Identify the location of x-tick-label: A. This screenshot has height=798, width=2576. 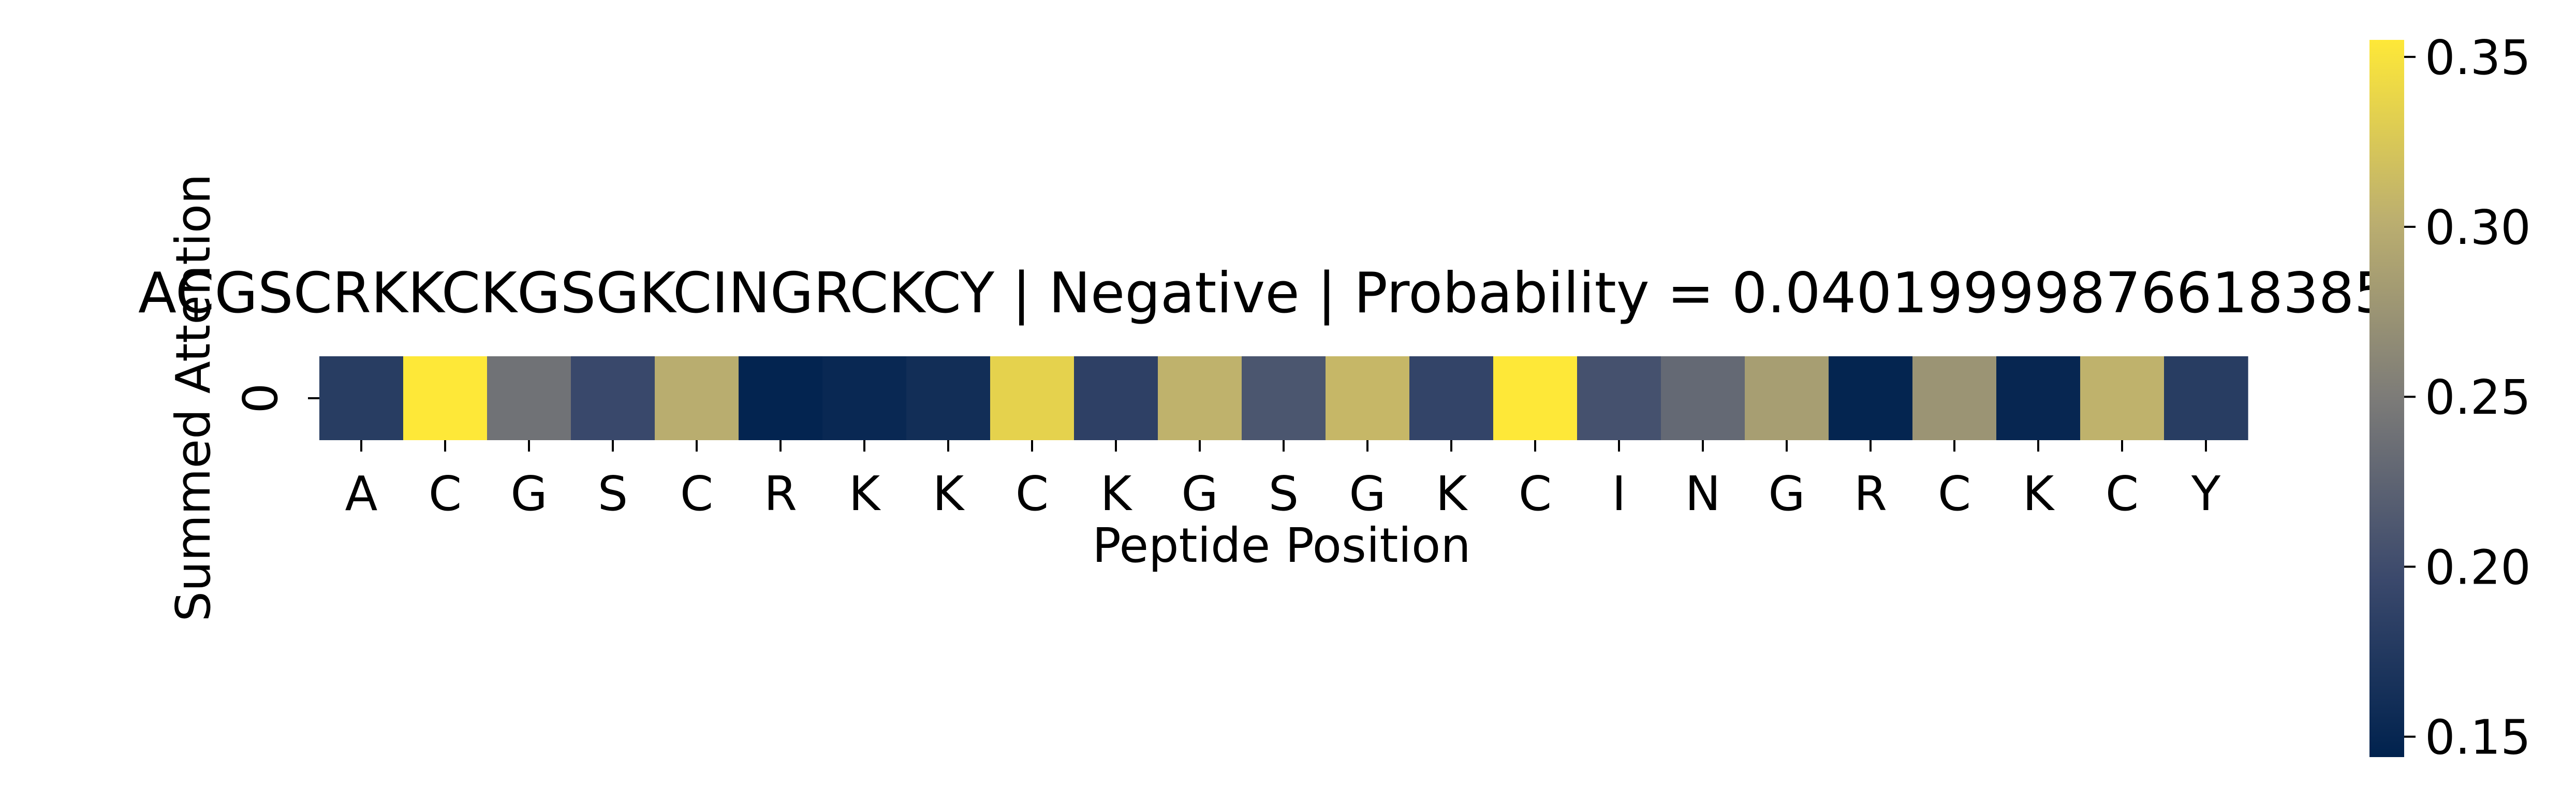
(361, 493).